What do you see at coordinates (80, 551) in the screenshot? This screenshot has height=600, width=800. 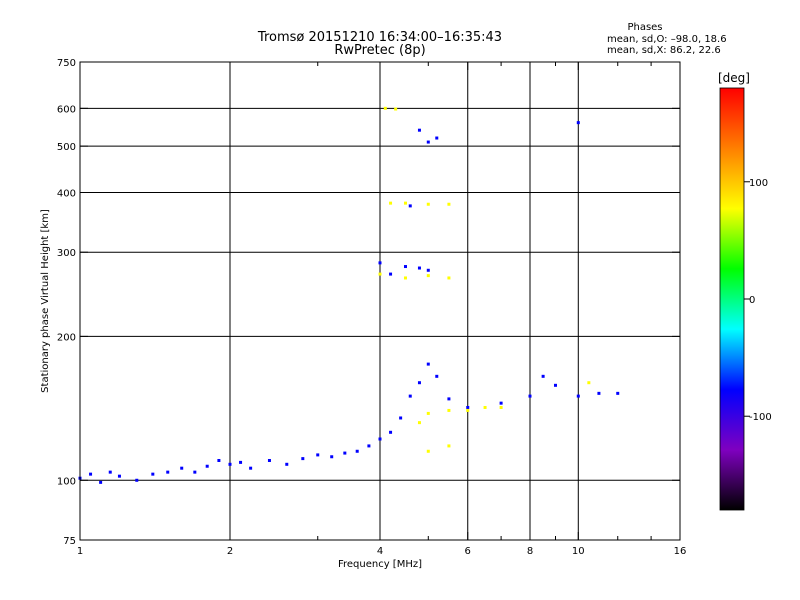 I see `x-tick-label: 1` at bounding box center [80, 551].